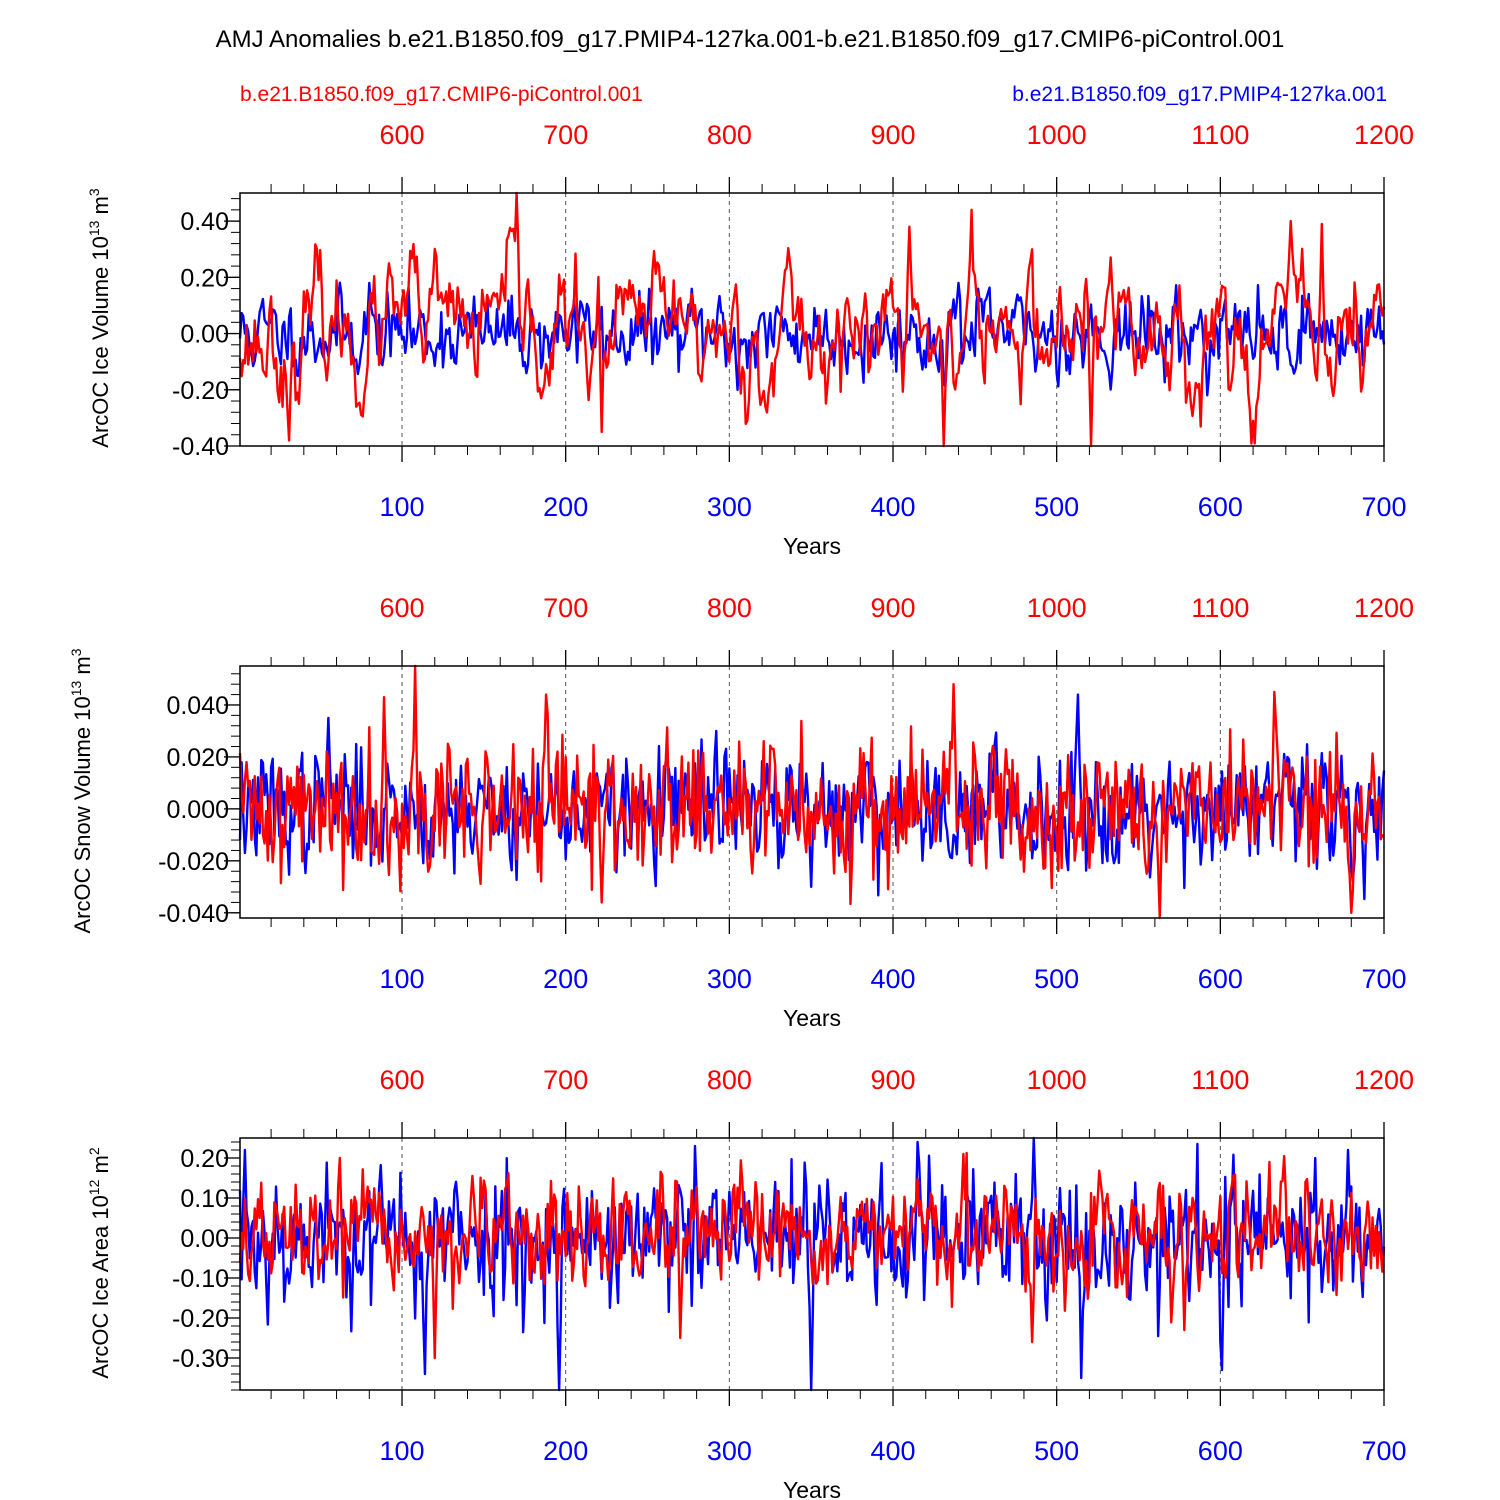 The height and width of the screenshot is (1500, 1500). Describe the element at coordinates (193, 862) in the screenshot. I see `y-tick-label: -0.020` at that location.